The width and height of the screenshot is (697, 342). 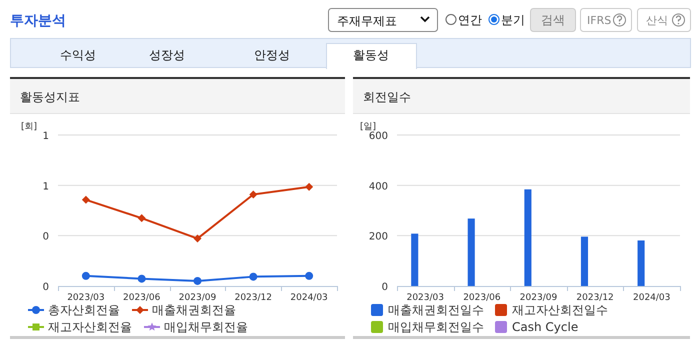 I want to click on y-axis-title: [일], so click(x=368, y=127).